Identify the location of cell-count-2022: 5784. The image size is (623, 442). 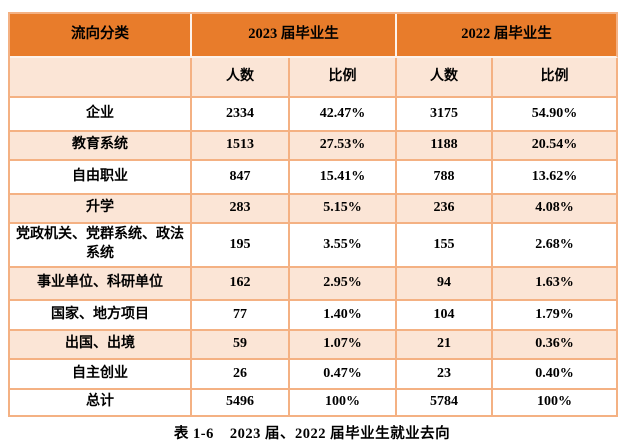
(445, 403).